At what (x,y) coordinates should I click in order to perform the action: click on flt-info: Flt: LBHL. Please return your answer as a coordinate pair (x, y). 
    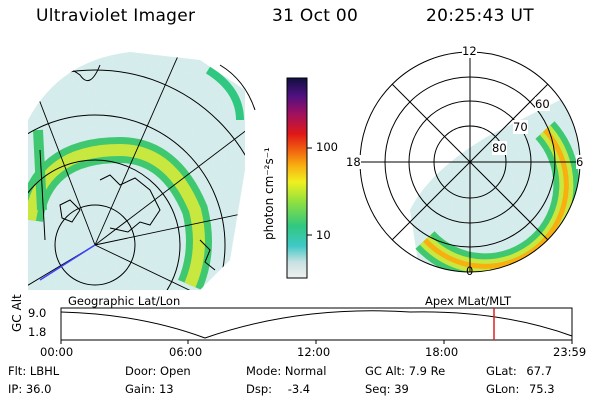
    Looking at the image, I should click on (34, 371).